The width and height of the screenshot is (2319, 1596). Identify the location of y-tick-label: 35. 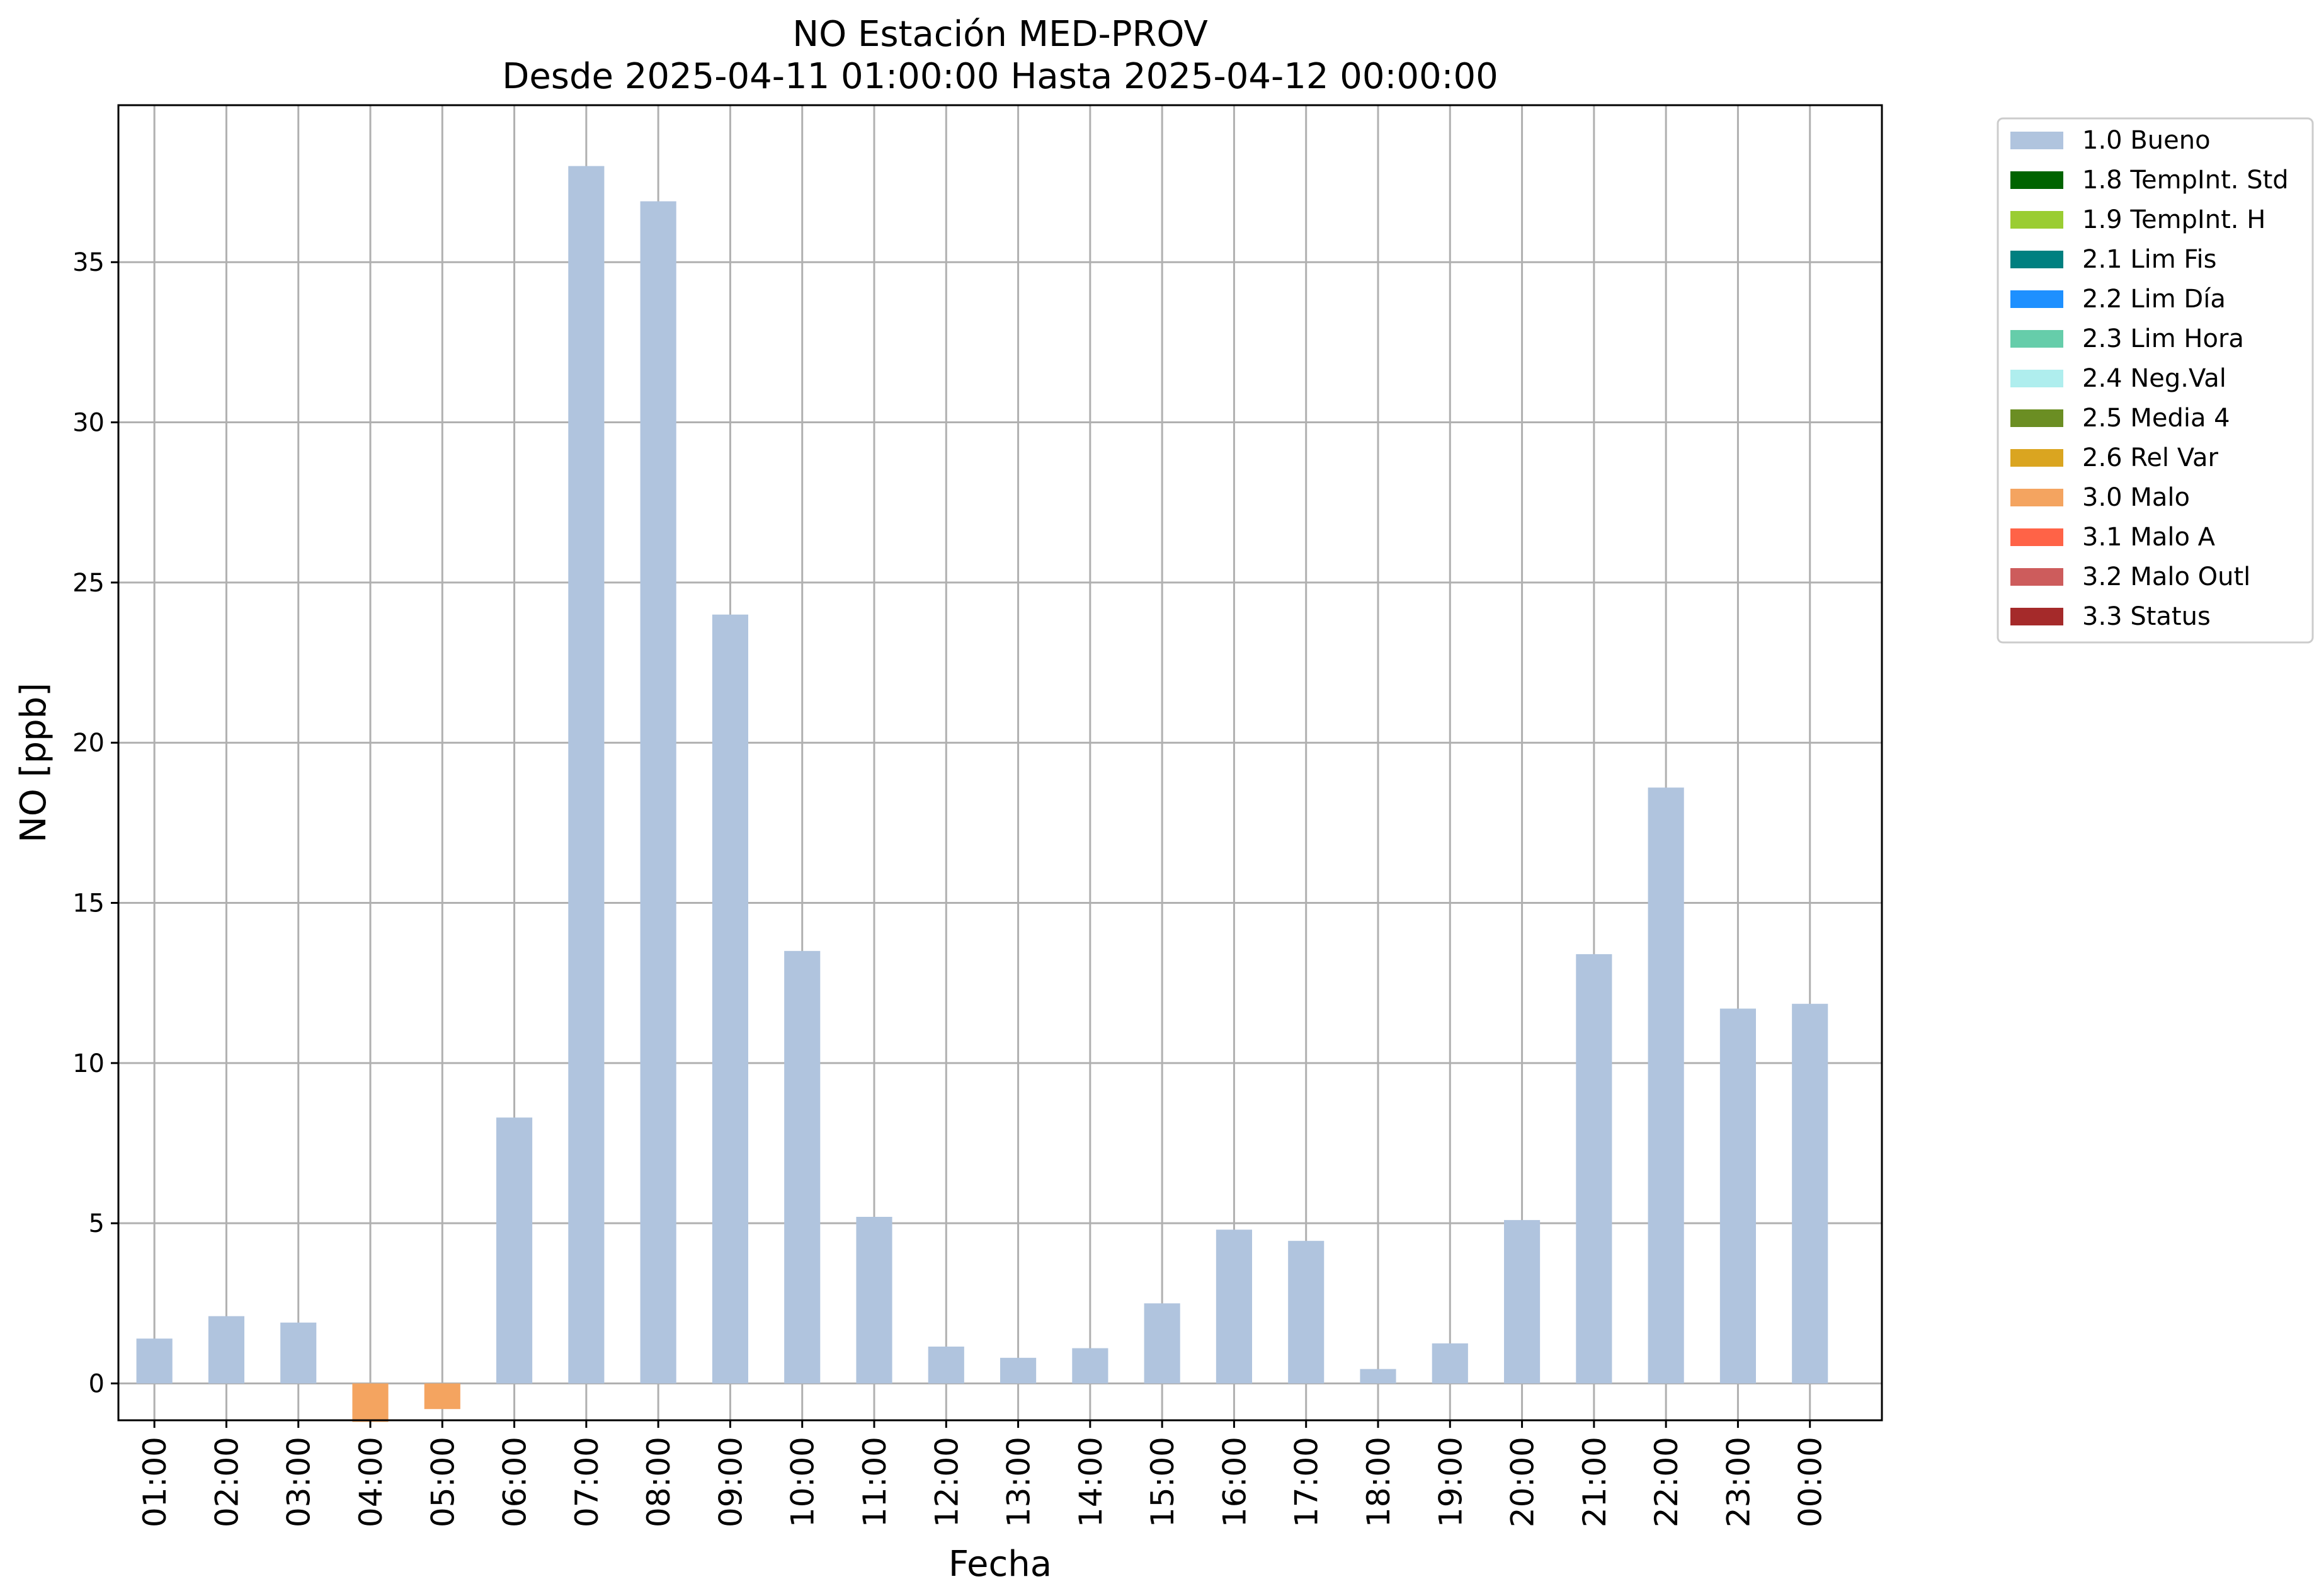
(88, 262).